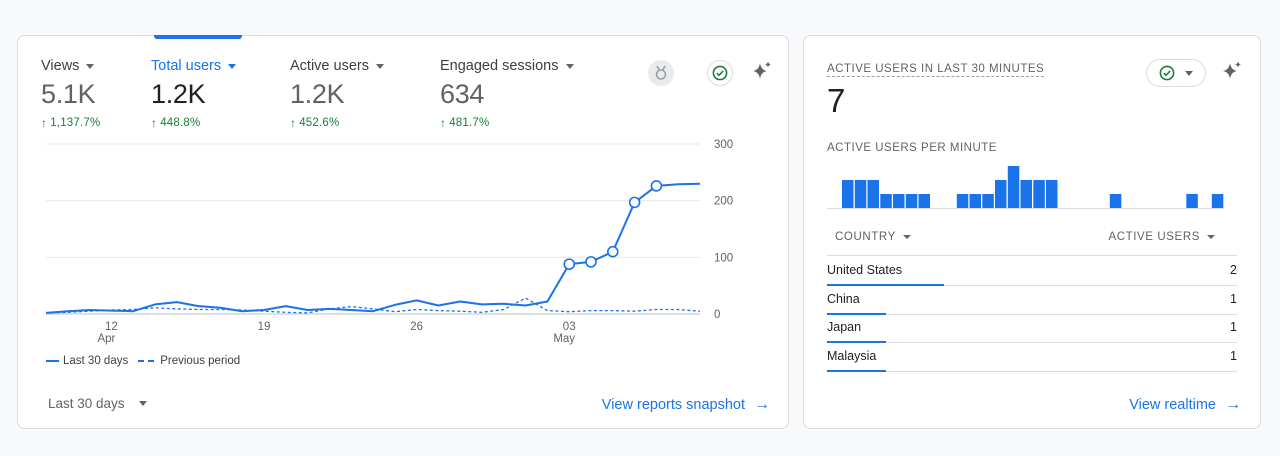 Image resolution: width=1280 pixels, height=456 pixels. Describe the element at coordinates (1154, 237) in the screenshot. I see `column-label: ACTIVE USERS` at that location.